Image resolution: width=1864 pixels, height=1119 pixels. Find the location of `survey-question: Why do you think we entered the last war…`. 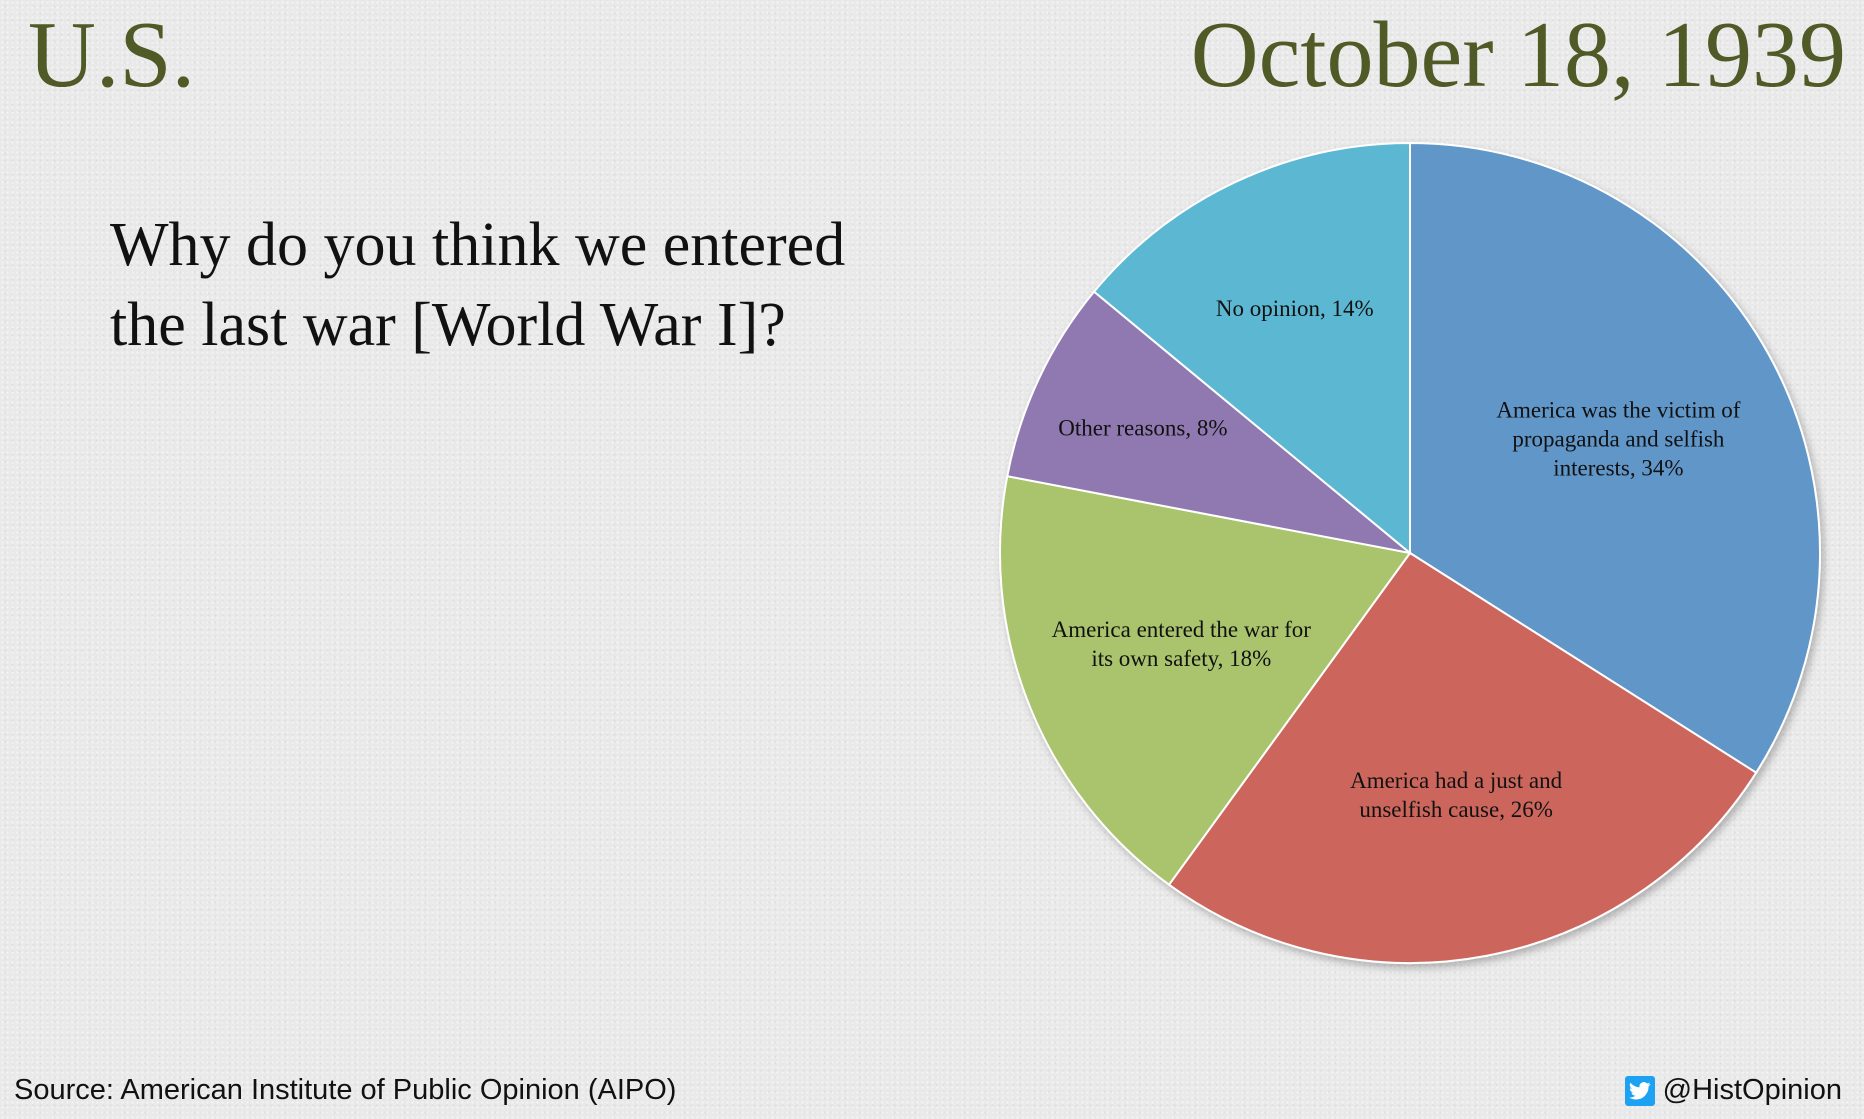

survey-question: Why do you think we entered the last war… is located at coordinates (478, 285).